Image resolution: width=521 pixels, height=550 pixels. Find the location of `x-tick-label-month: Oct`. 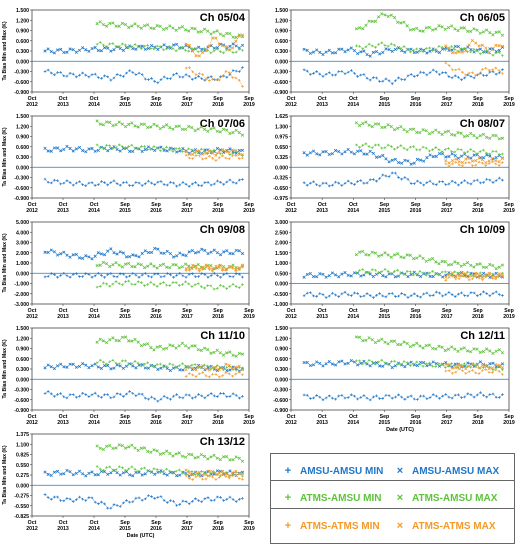

x-tick-label-month: Oct is located at coordinates (32, 417).